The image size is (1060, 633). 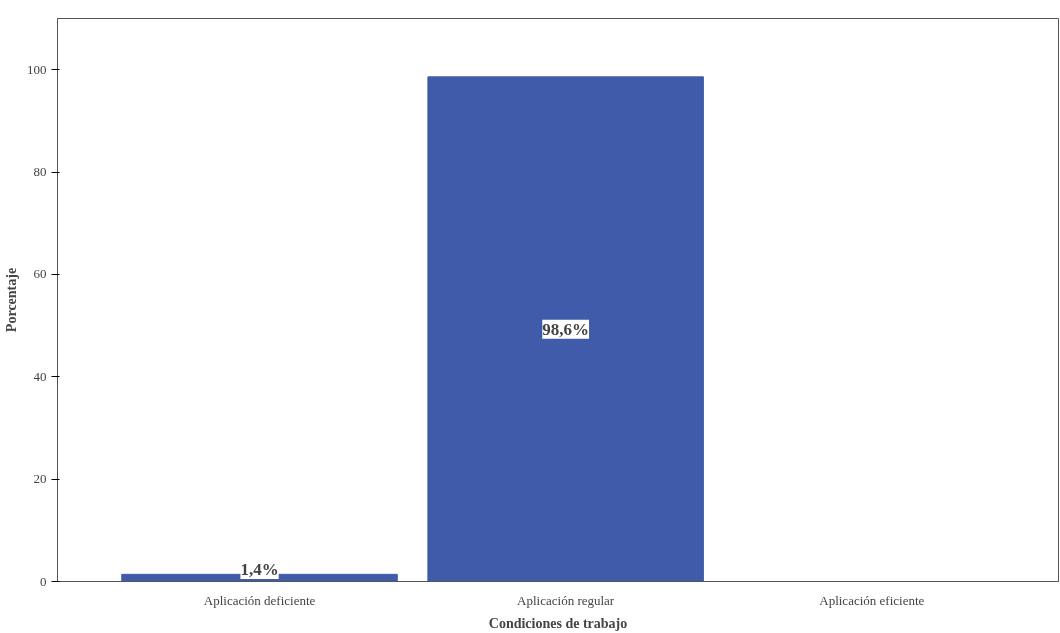 What do you see at coordinates (566, 329) in the screenshot?
I see `data-label: 98,6%` at bounding box center [566, 329].